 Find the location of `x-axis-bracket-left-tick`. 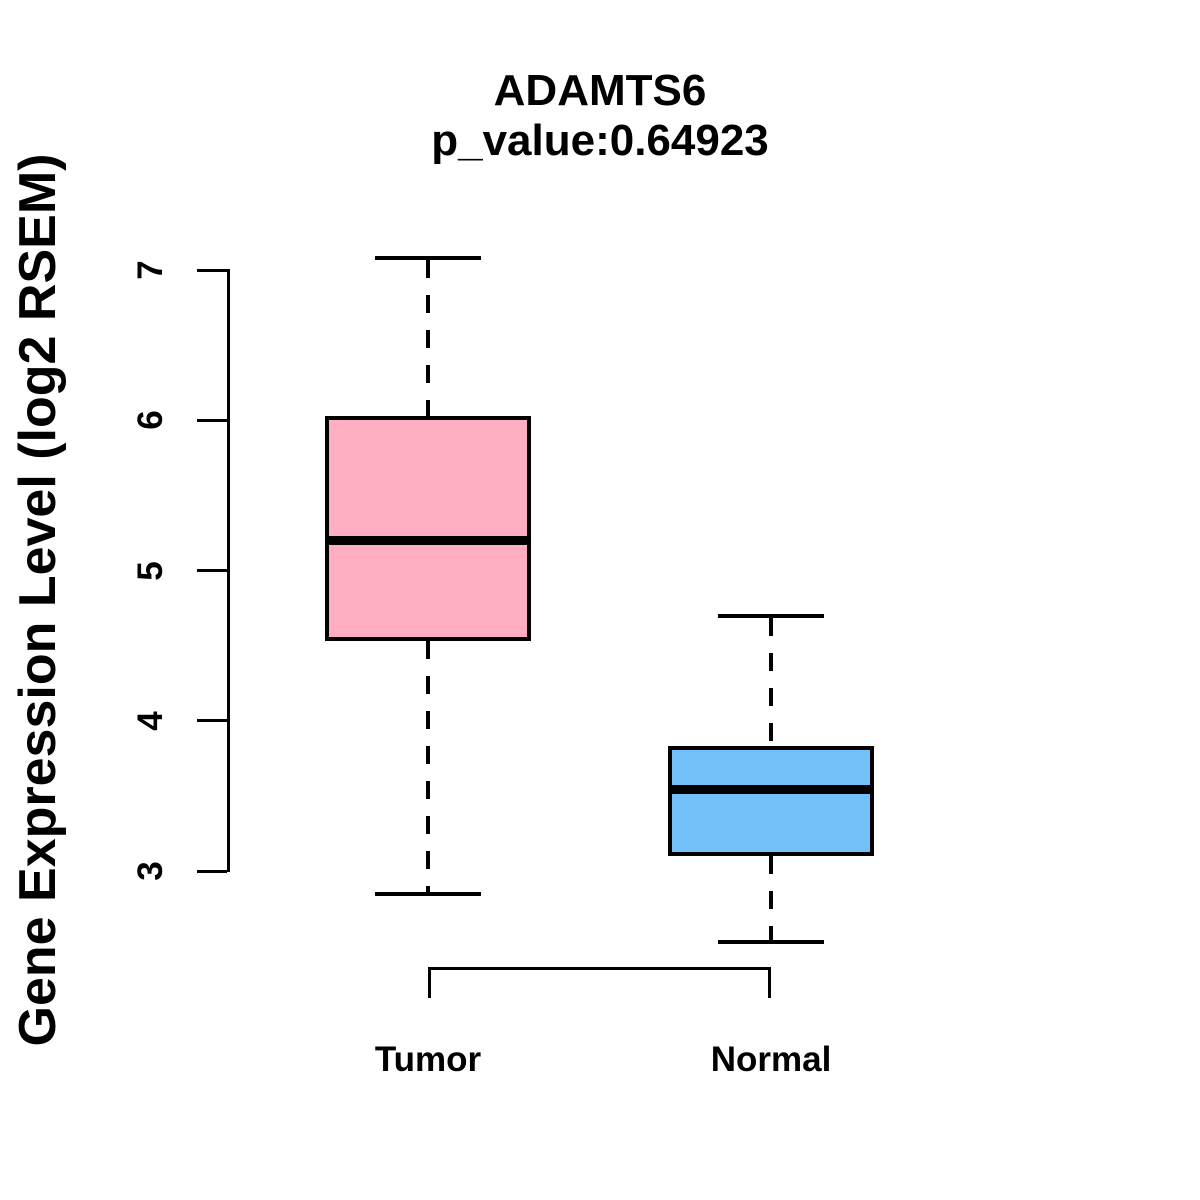

x-axis-bracket-left-tick is located at coordinates (429, 983).